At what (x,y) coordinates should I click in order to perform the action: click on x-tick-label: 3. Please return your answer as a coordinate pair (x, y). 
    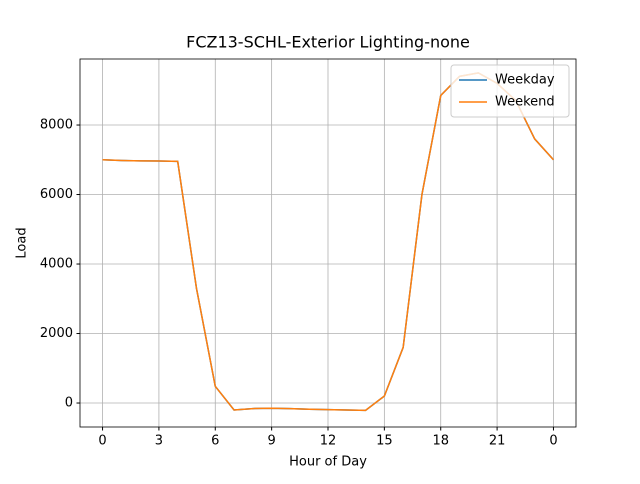
    Looking at the image, I should click on (159, 441).